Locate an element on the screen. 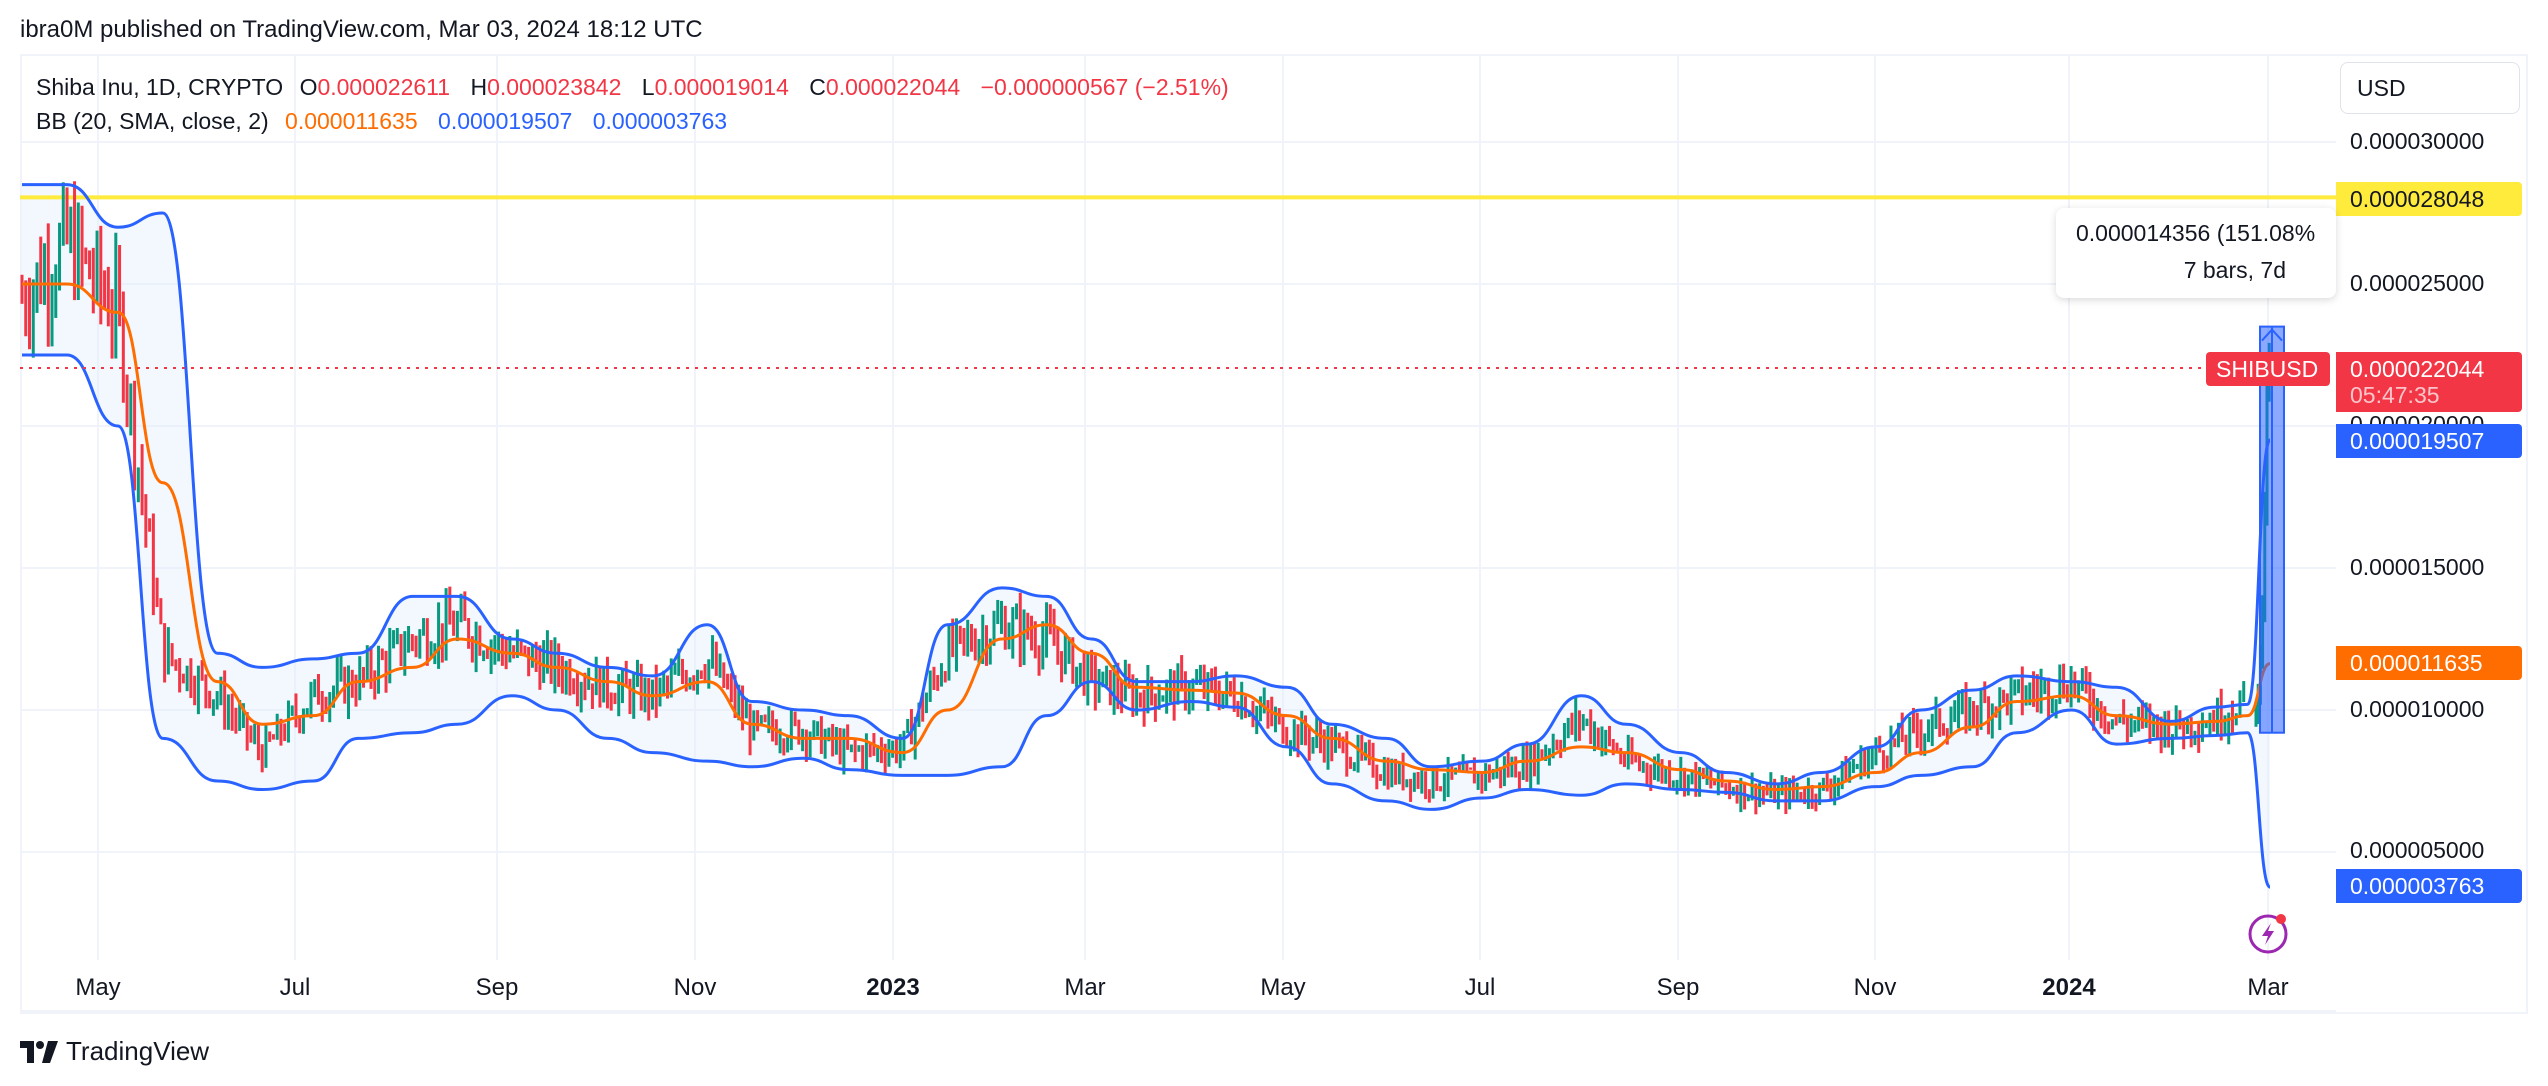  time-tick-year: 2023 is located at coordinates (893, 987).